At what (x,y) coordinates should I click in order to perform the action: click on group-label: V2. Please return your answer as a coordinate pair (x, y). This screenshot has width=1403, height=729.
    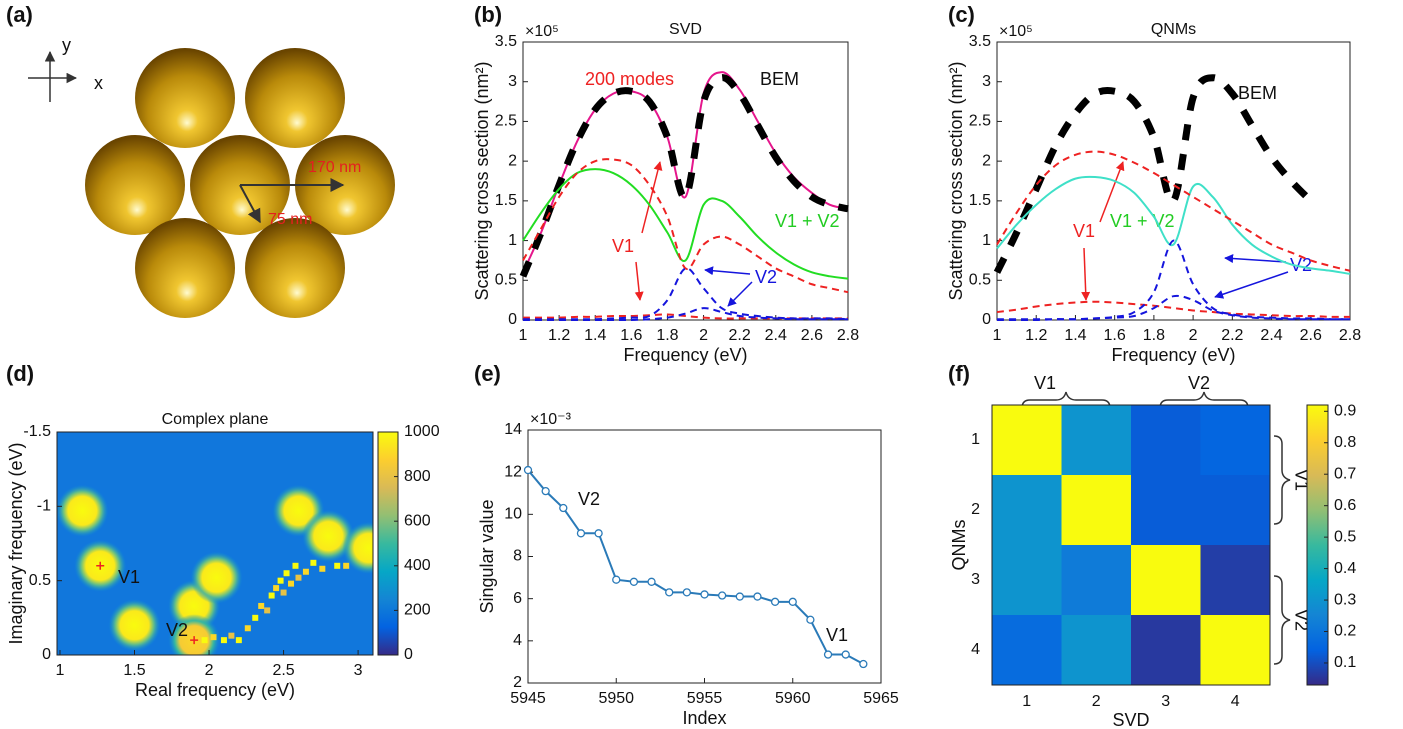
    Looking at the image, I should click on (1199, 383).